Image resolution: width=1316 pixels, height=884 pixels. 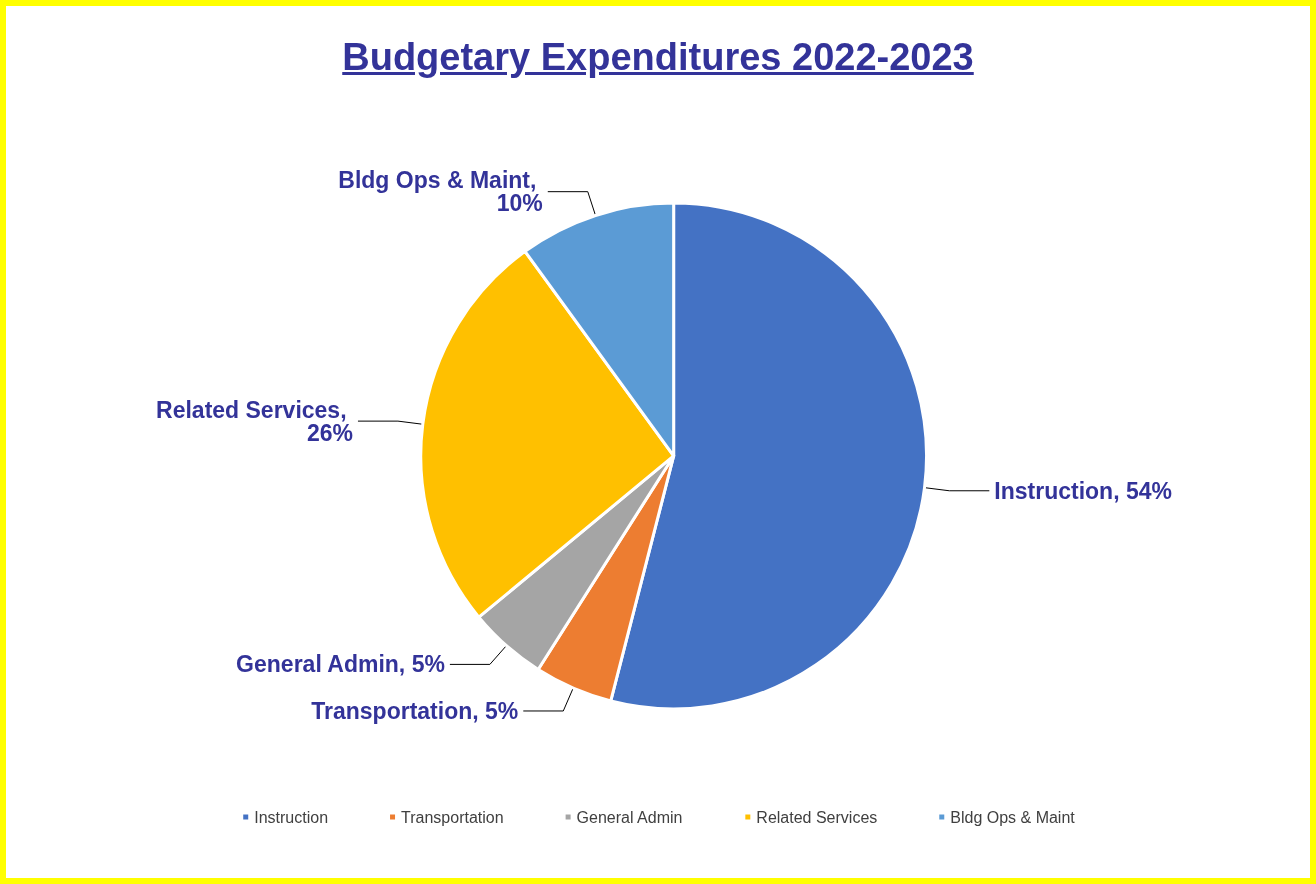 I want to click on data-label: Transportation, 5%, so click(x=415, y=710).